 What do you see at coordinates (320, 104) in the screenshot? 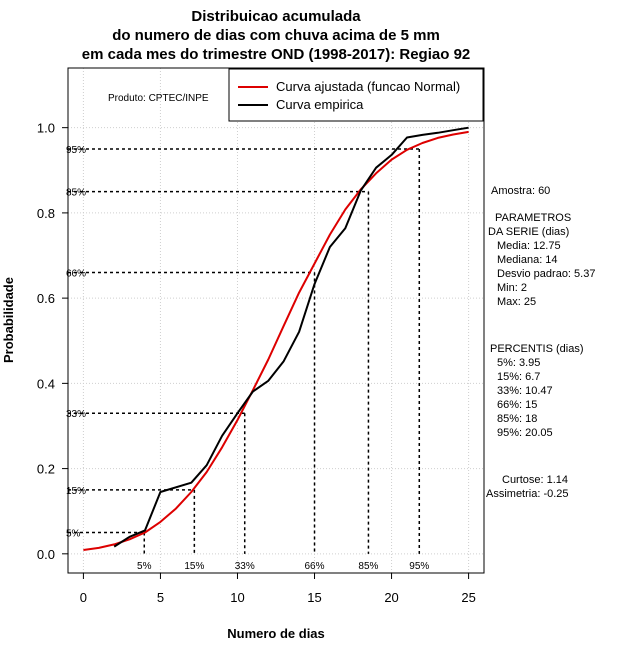
I see `legend-label-empirical: Curva empirica` at bounding box center [320, 104].